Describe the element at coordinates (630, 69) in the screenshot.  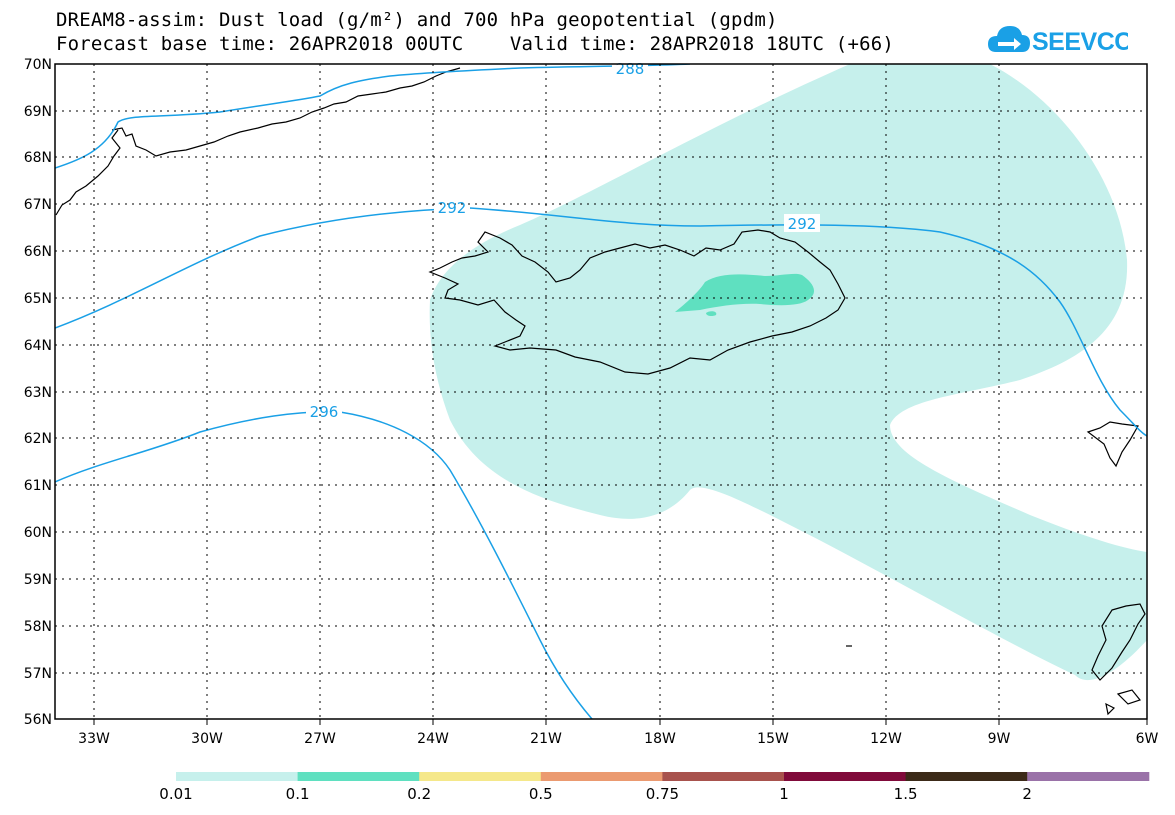
I see `contour-label-288: 288` at that location.